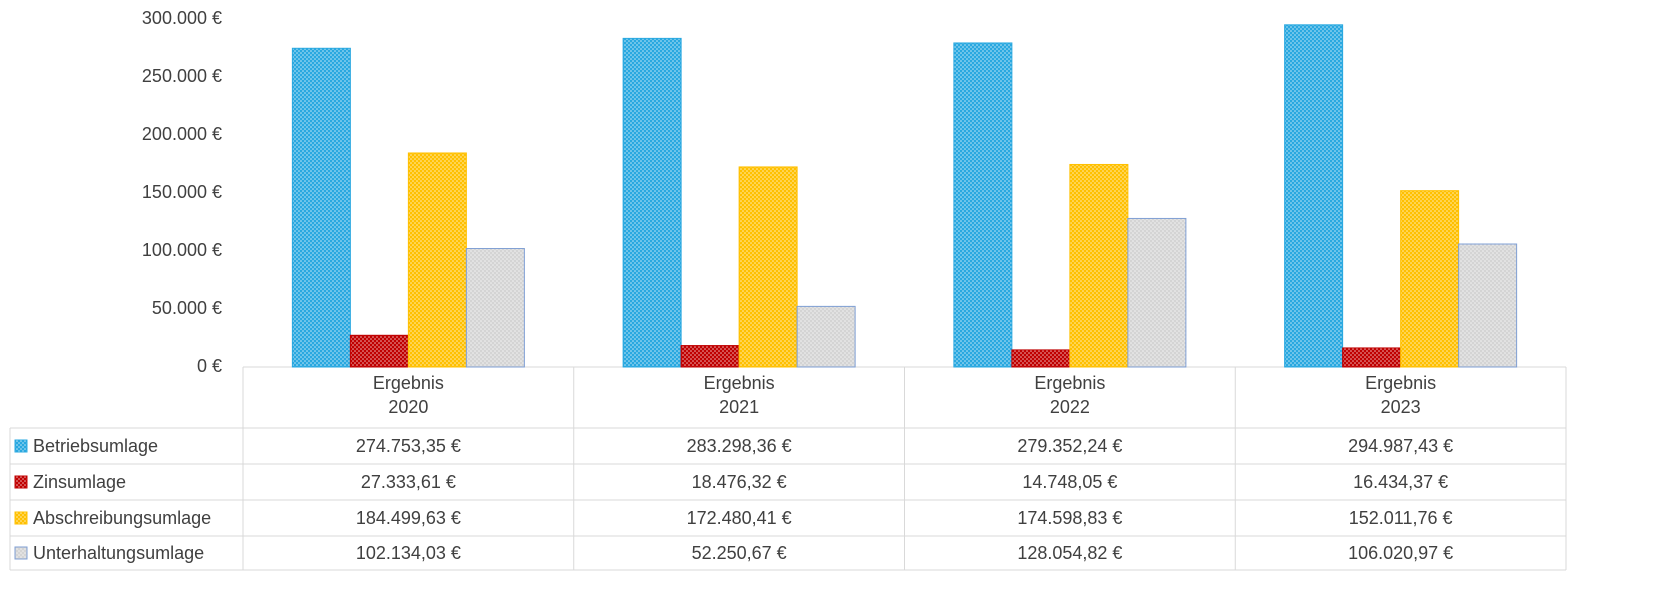 This screenshot has height=604, width=1664. Describe the element at coordinates (1400, 482) in the screenshot. I see `table-value: 16.434,37 €` at that location.